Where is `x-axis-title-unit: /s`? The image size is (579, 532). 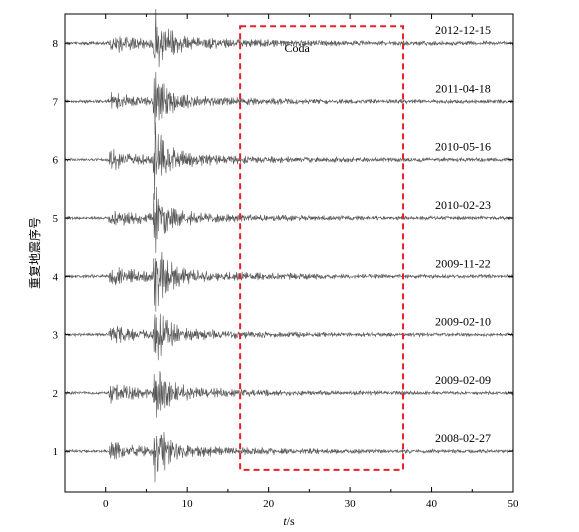
x-axis-title-unit: /s is located at coordinates (291, 521).